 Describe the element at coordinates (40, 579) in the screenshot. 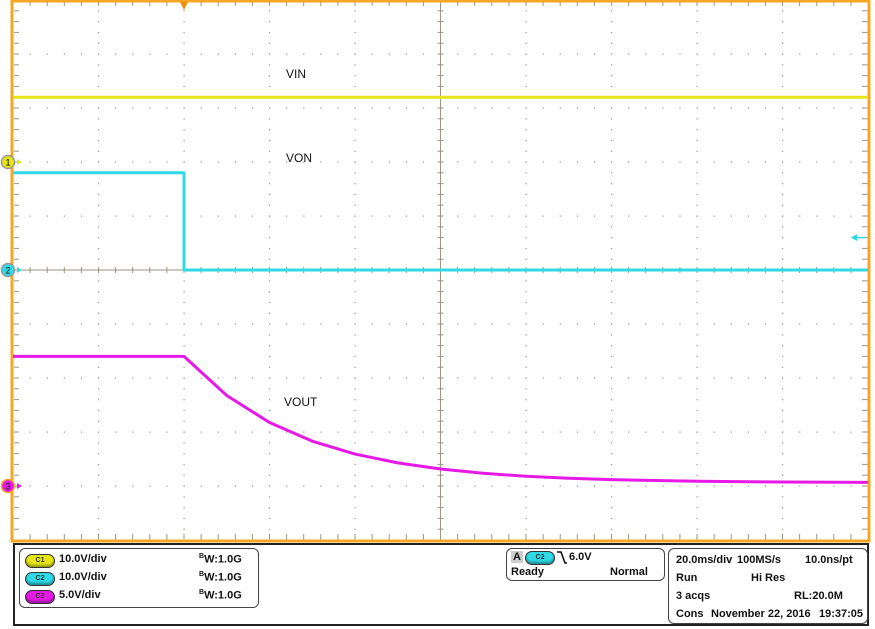

I see `c2-pill: C2` at that location.